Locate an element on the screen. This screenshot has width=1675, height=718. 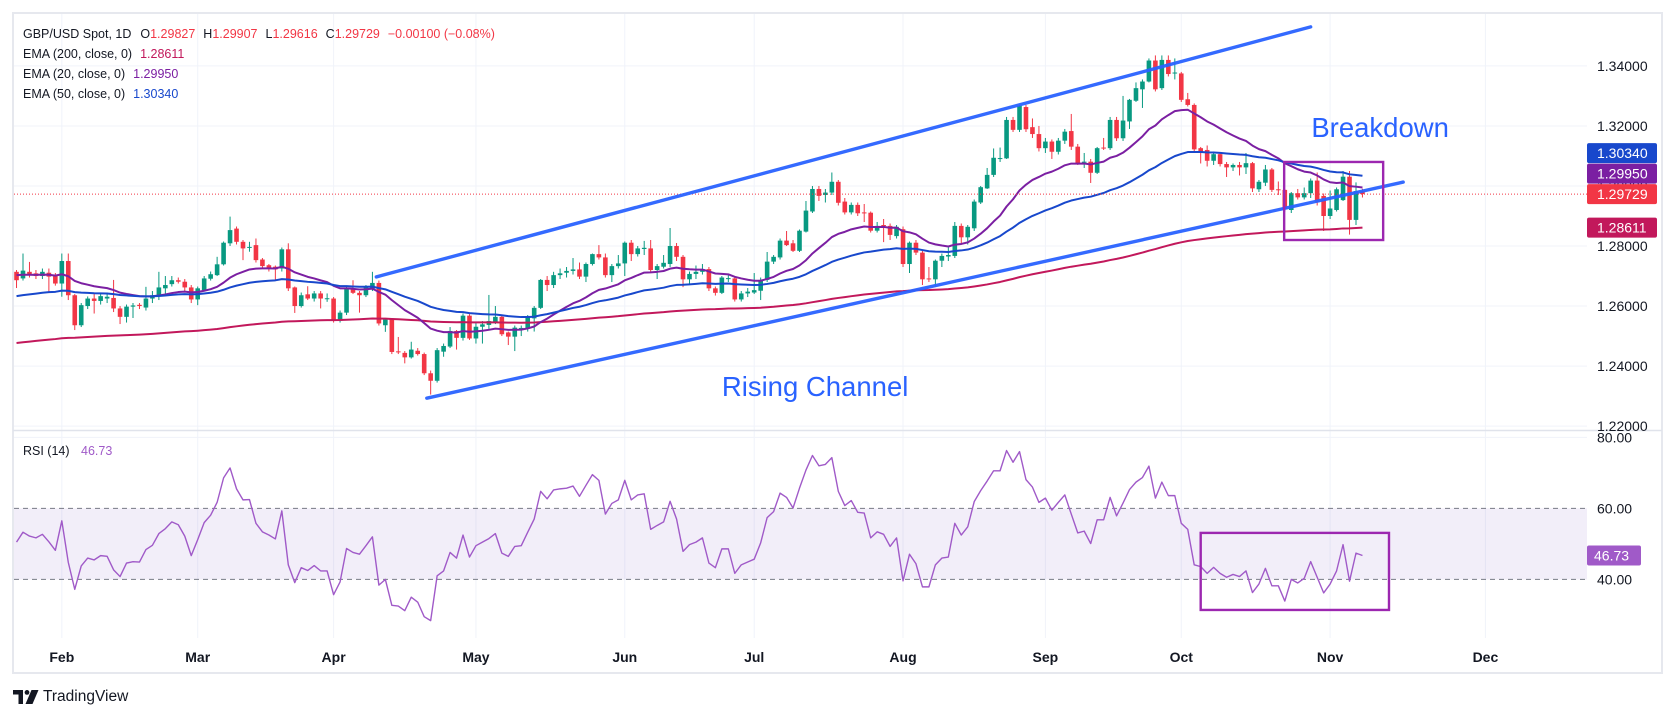
low-value: 1.29616 is located at coordinates (295, 34).